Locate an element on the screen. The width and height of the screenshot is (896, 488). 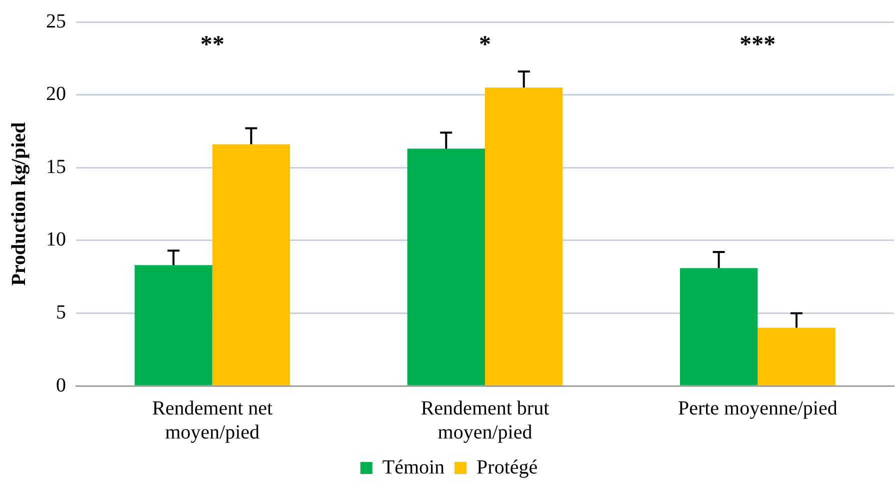
y-tick-label: 20 is located at coordinates (56, 94).